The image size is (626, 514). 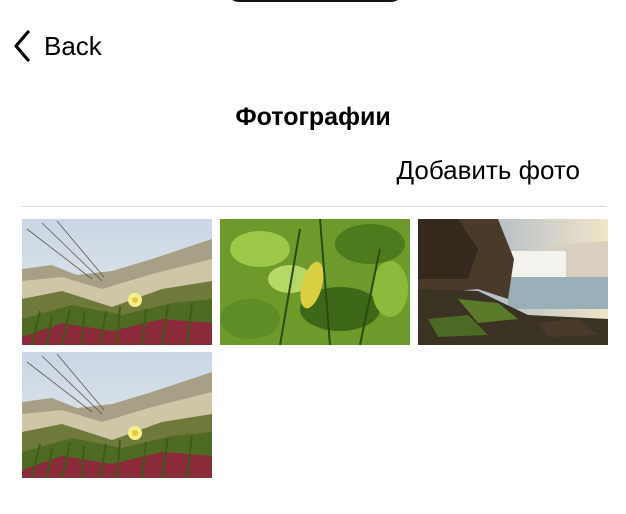 What do you see at coordinates (488, 170) in the screenshot?
I see `add-photo-button: Добавить фото` at bounding box center [488, 170].